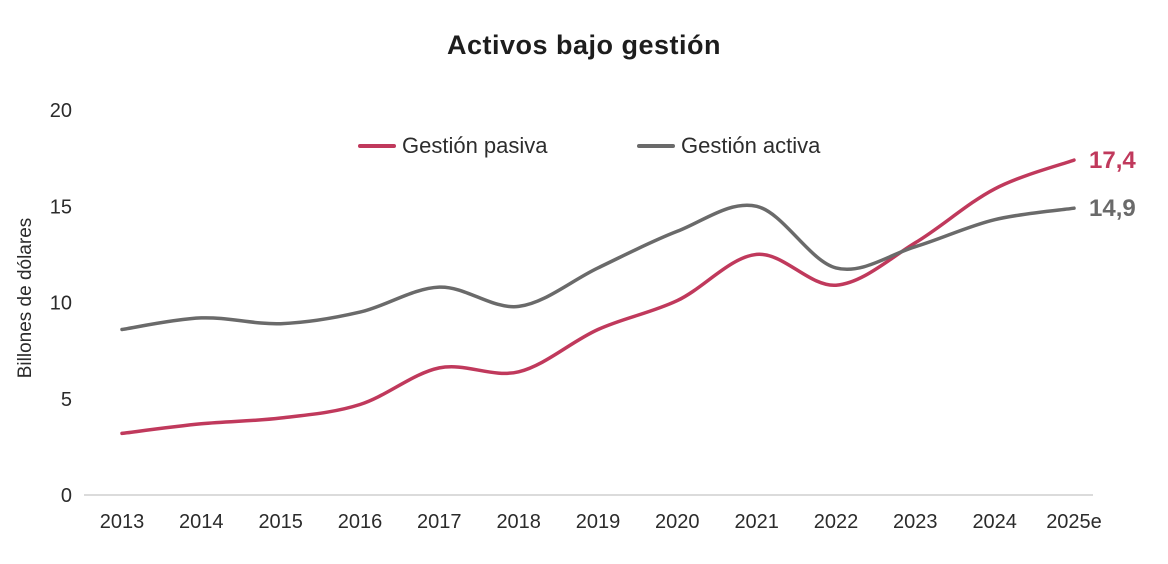 This screenshot has width=1168, height=564. I want to click on legend-item-activa: Gestión activa, so click(728, 146).